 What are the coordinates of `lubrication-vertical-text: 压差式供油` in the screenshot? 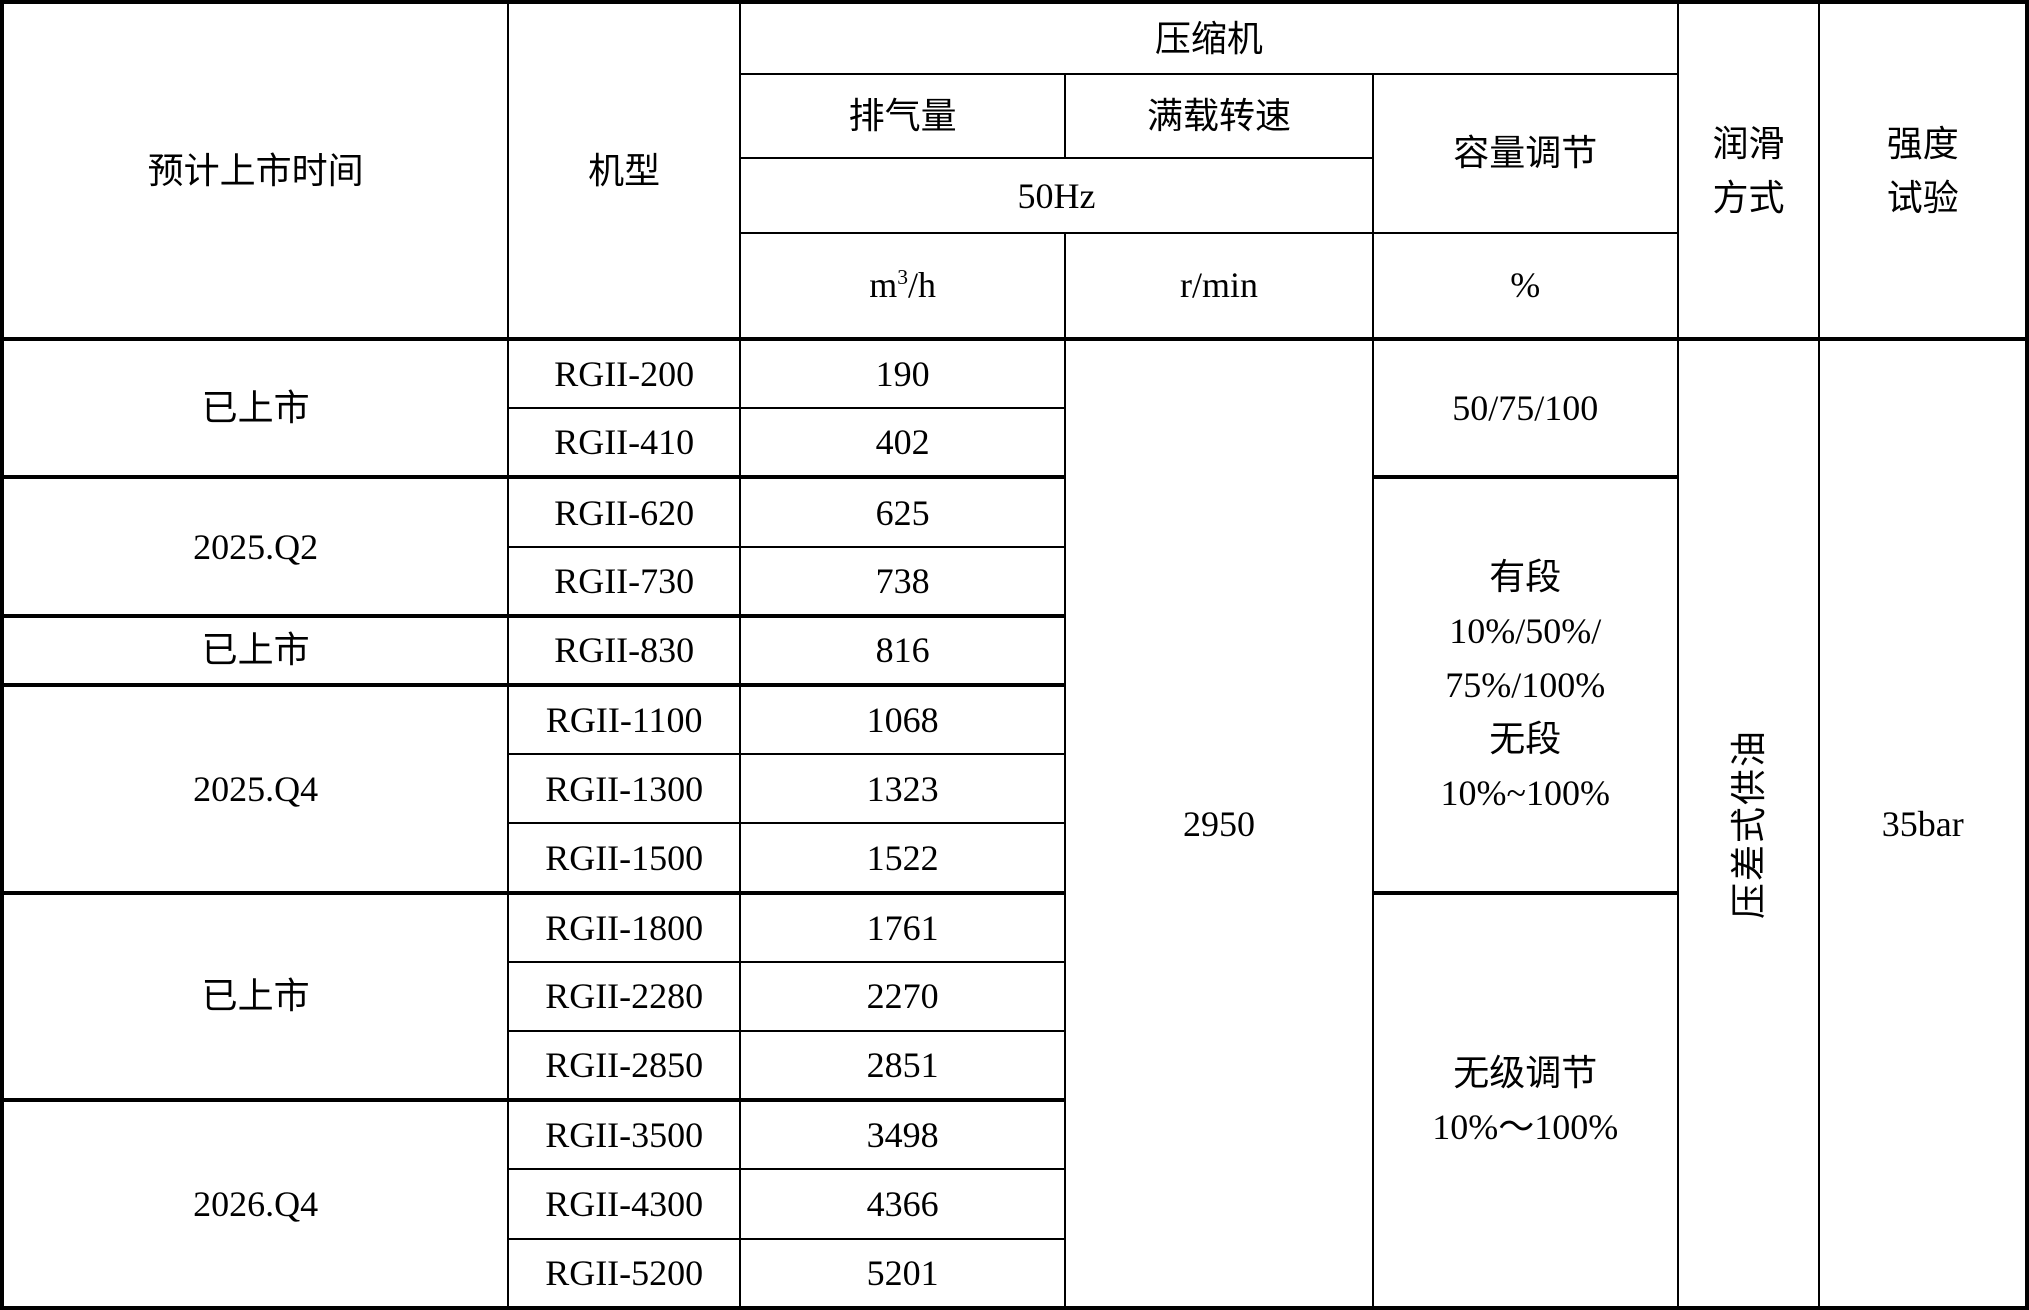 It's located at (1748, 823).